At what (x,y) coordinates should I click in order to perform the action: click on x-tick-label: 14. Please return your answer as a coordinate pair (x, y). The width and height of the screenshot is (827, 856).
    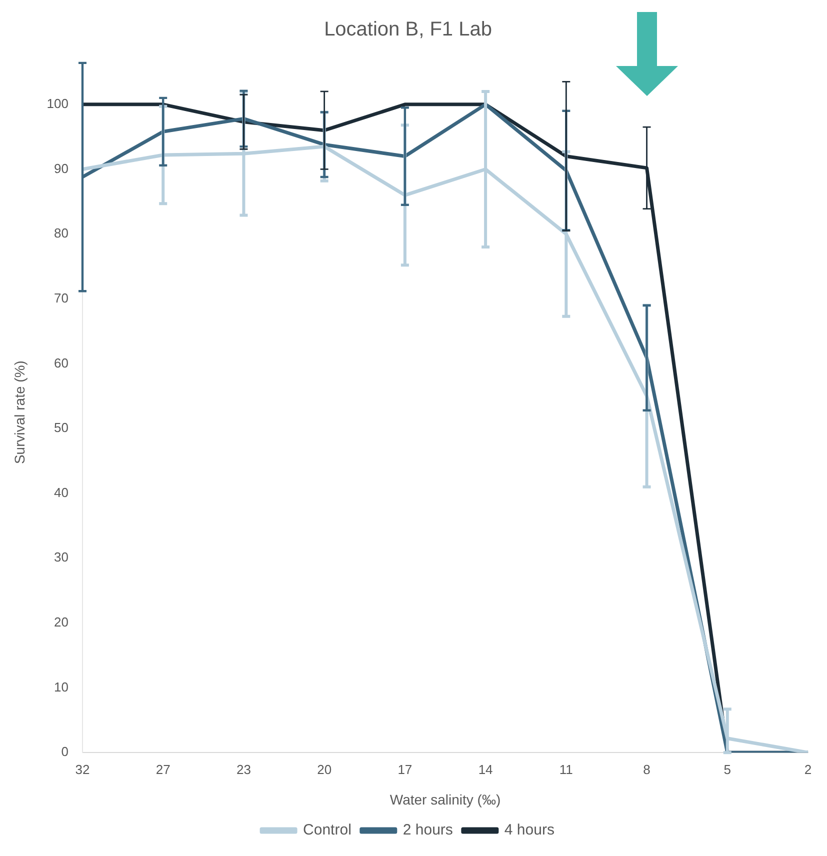
    Looking at the image, I should click on (485, 769).